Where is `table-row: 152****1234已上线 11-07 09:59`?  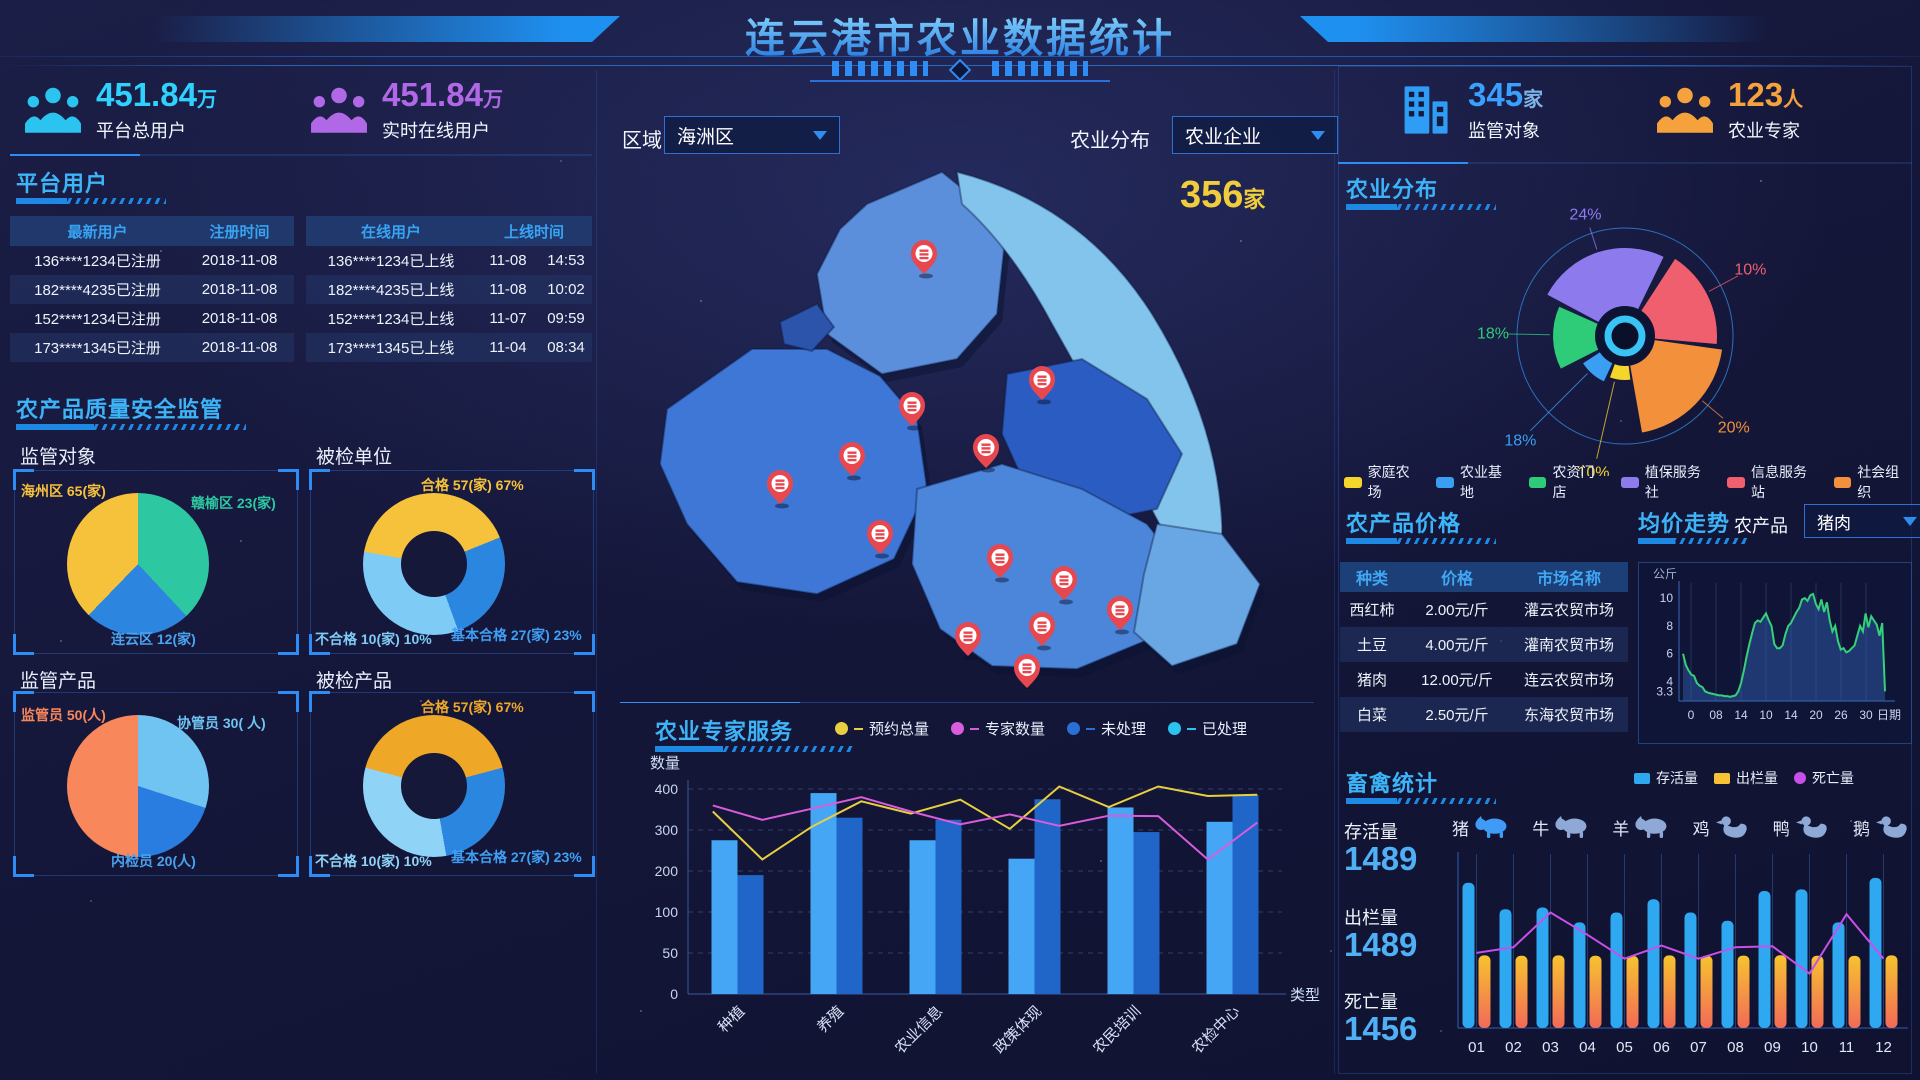
table-row: 152****1234已上线 11-07 09:59 is located at coordinates (456, 319).